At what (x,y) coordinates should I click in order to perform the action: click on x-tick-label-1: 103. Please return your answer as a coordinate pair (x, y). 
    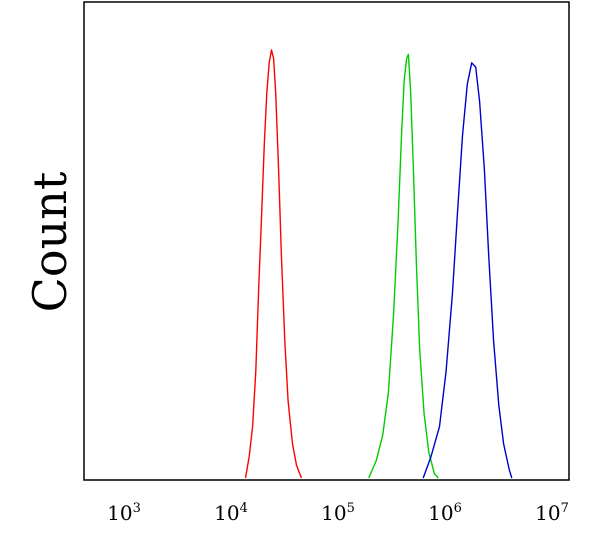
    Looking at the image, I should click on (124, 513).